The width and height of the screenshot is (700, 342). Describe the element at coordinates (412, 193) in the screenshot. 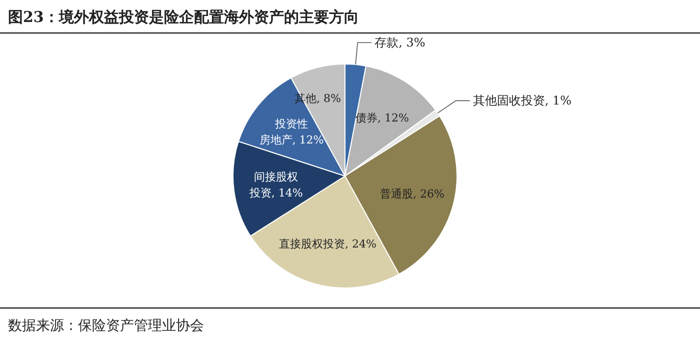

I see `slice-label: 普通股, 26%` at that location.